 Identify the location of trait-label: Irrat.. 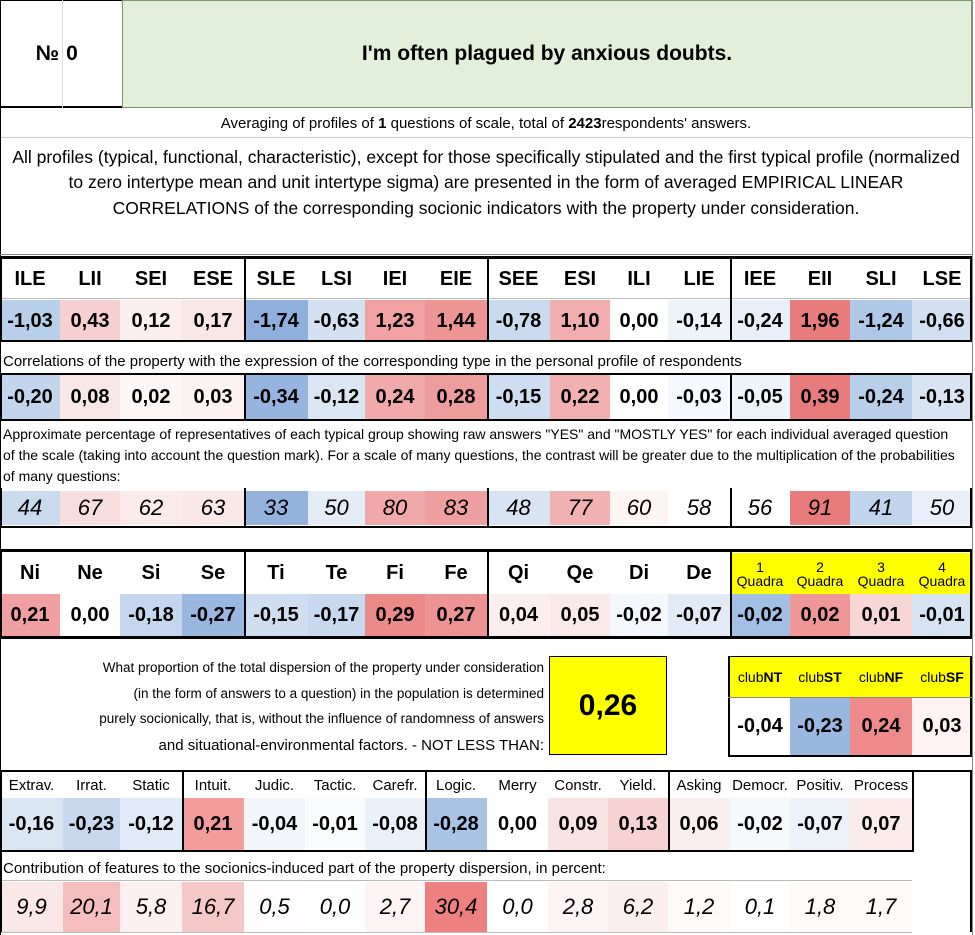
(91, 785).